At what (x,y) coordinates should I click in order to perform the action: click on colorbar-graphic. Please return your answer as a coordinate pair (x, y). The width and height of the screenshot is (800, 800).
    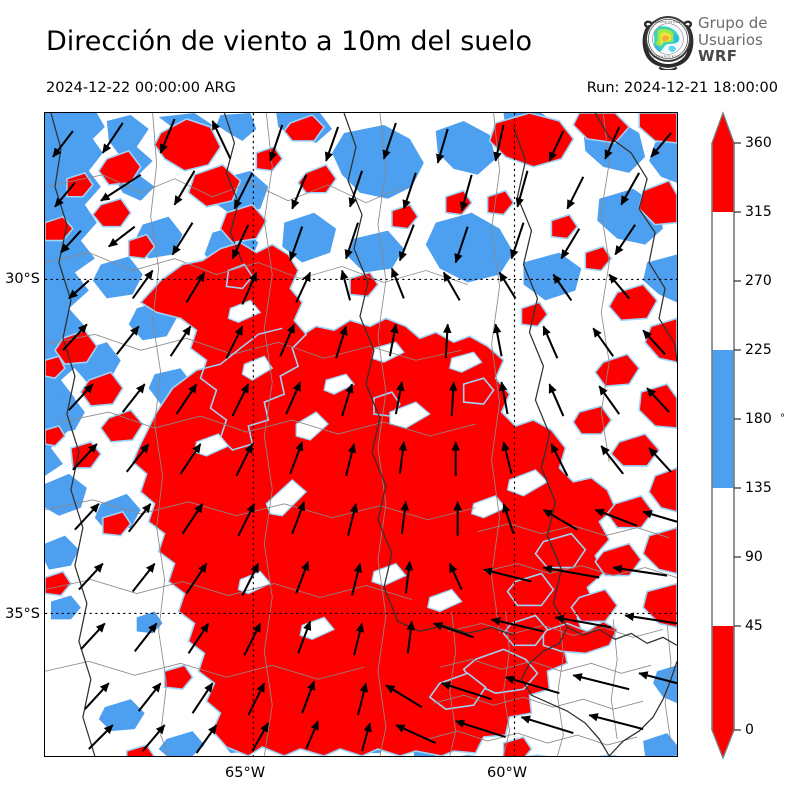
    Looking at the image, I should click on (726, 435).